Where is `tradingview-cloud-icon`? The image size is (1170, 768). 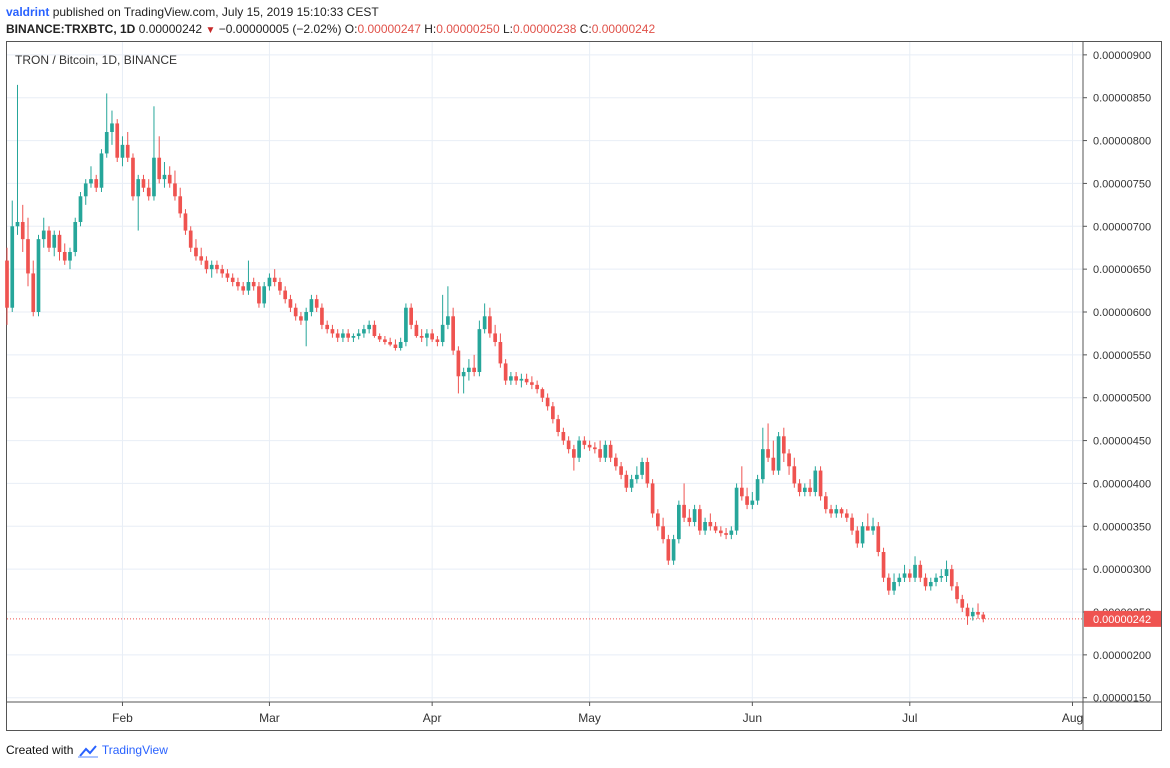 tradingview-cloud-icon is located at coordinates (87, 751).